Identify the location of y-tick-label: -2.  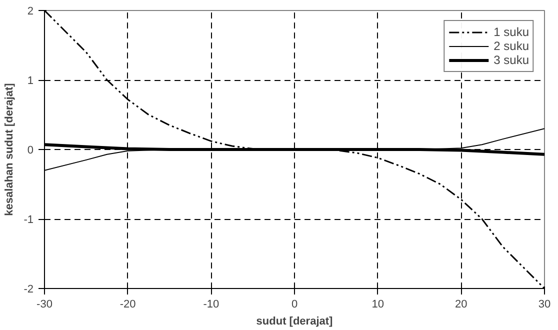
(29, 290).